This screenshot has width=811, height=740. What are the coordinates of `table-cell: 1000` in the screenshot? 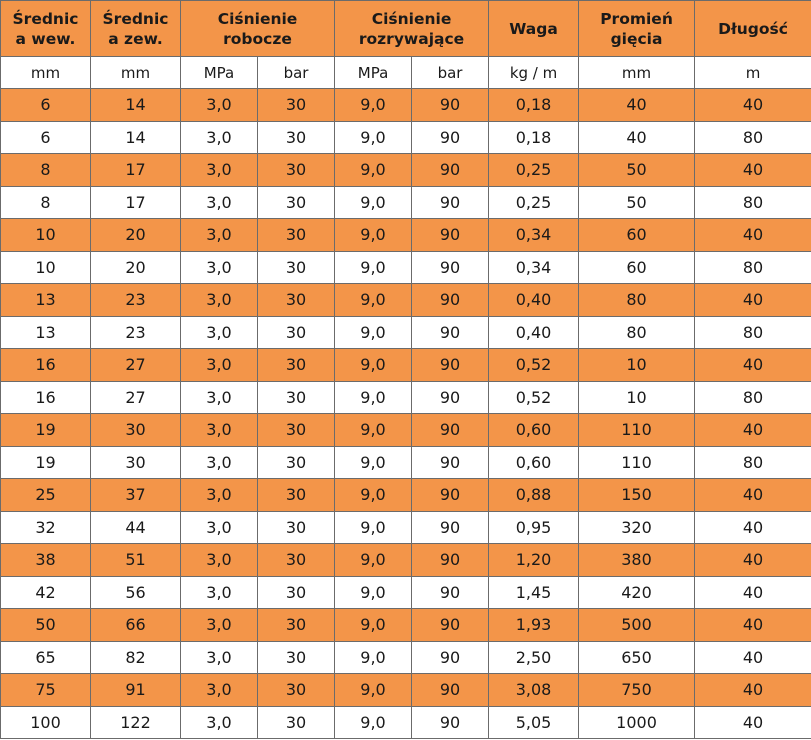 It's located at (637, 722).